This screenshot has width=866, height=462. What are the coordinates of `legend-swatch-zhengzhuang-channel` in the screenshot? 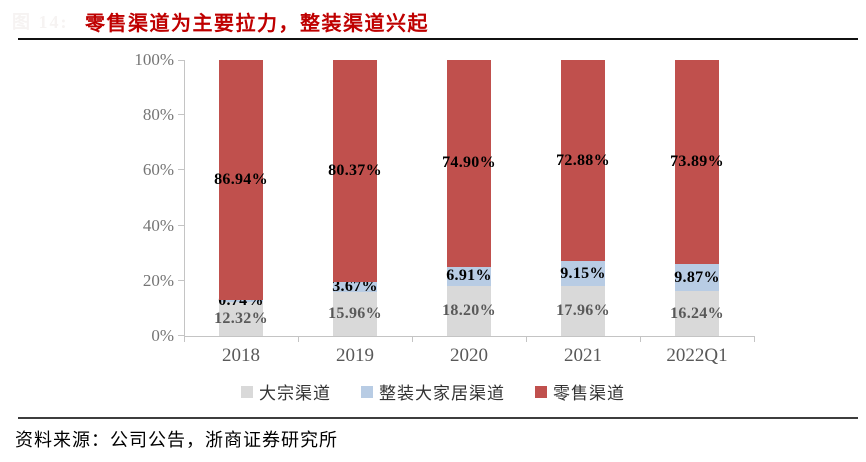 It's located at (367, 391).